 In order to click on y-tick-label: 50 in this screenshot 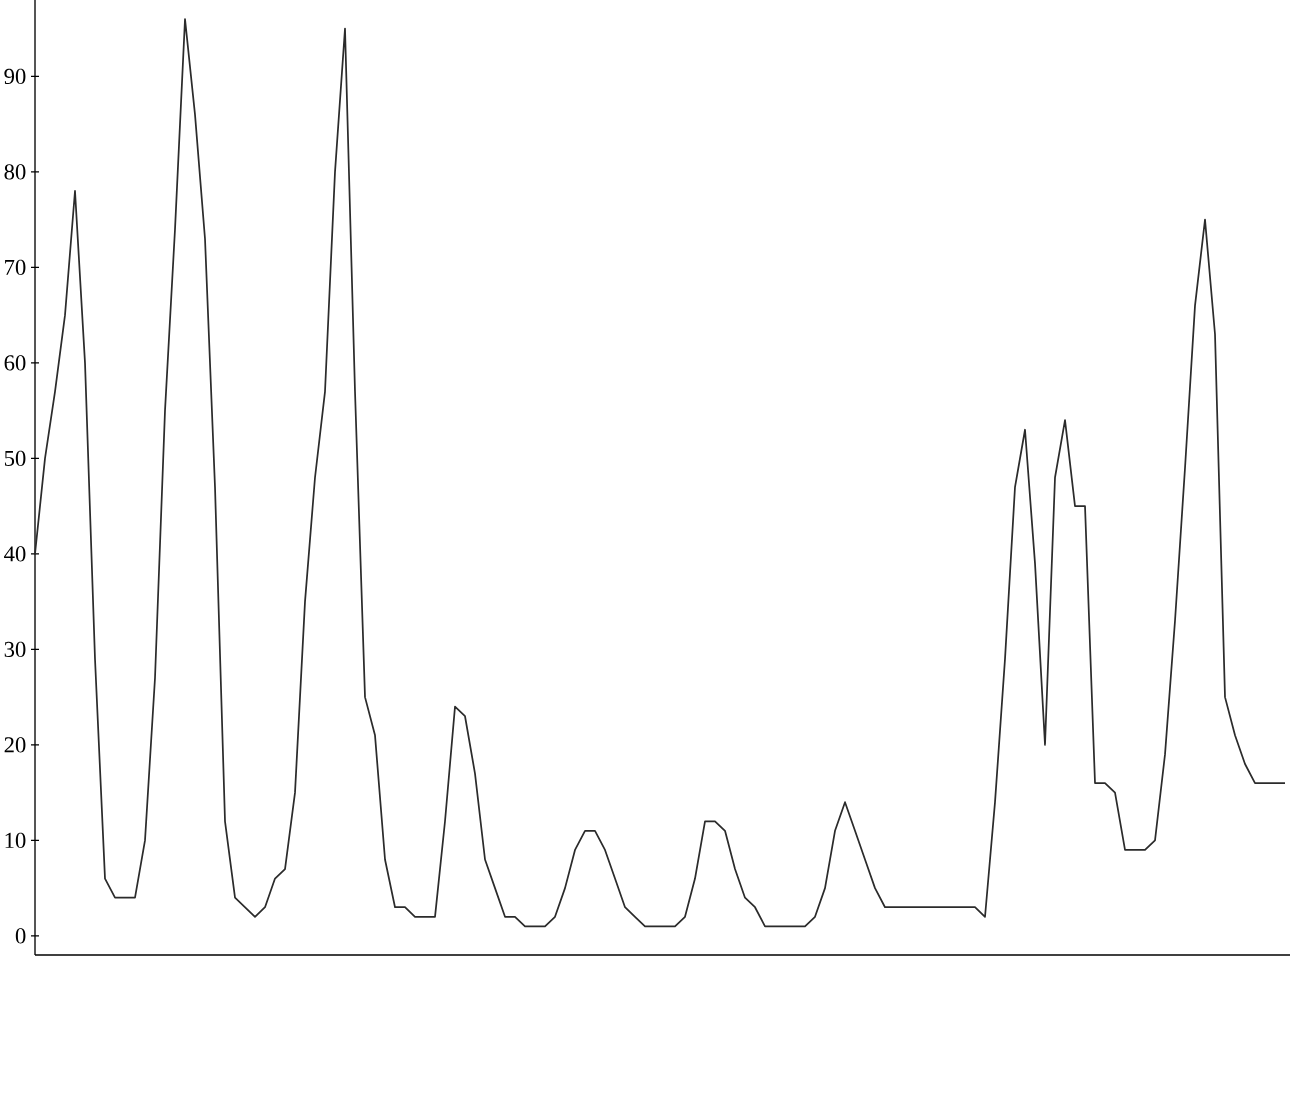, I will do `click(15, 458)`.